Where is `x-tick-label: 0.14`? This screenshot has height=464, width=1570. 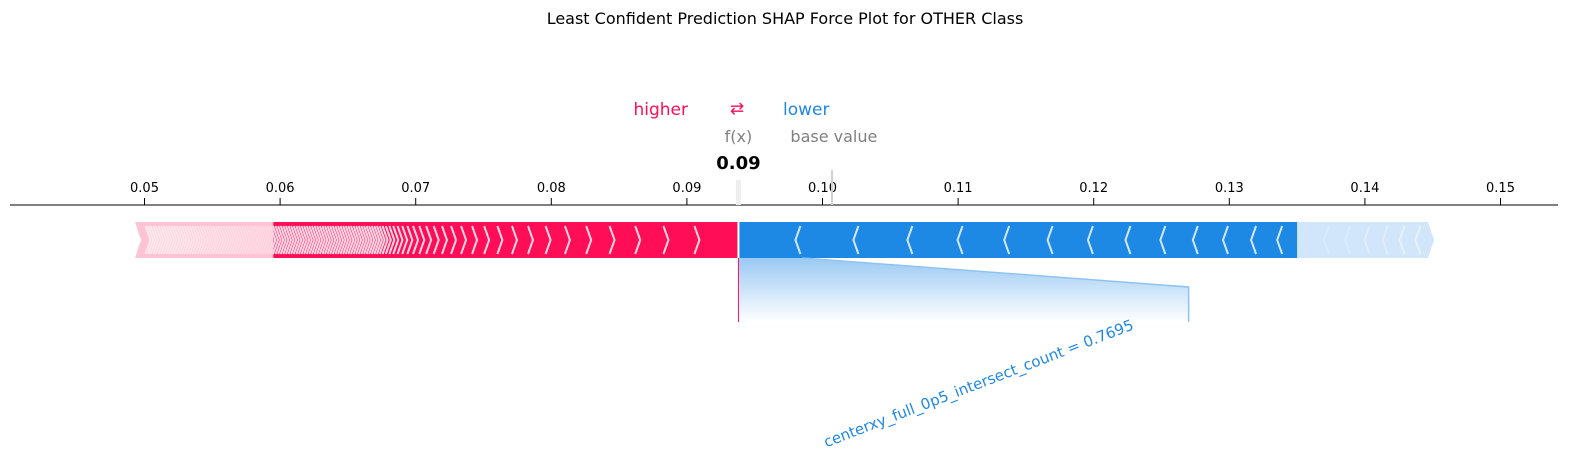 x-tick-label: 0.14 is located at coordinates (1364, 188).